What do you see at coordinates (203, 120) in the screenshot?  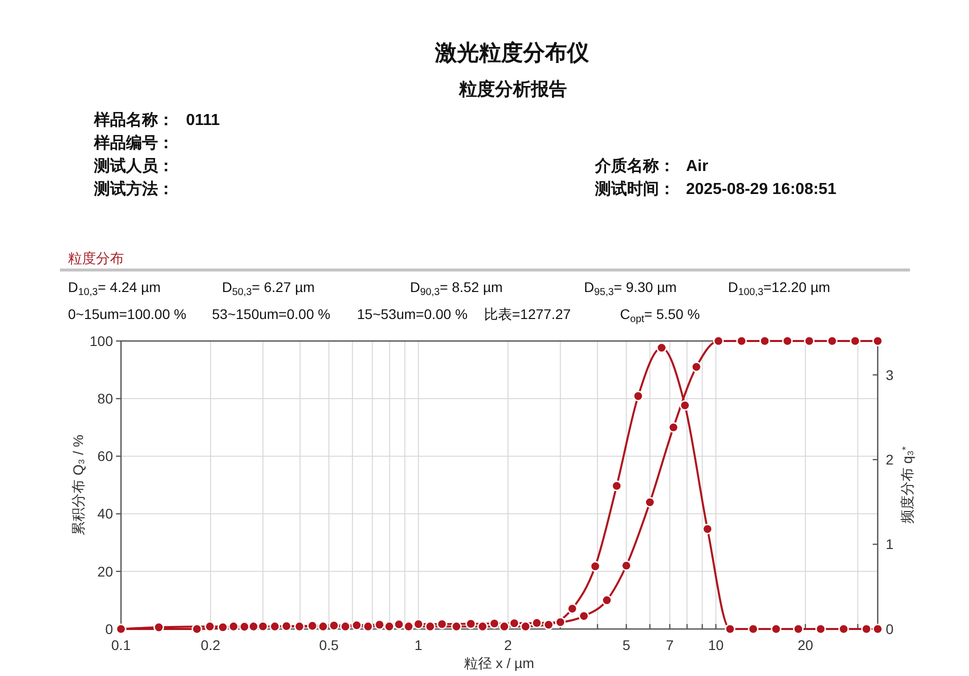 I see `text: 0111` at bounding box center [203, 120].